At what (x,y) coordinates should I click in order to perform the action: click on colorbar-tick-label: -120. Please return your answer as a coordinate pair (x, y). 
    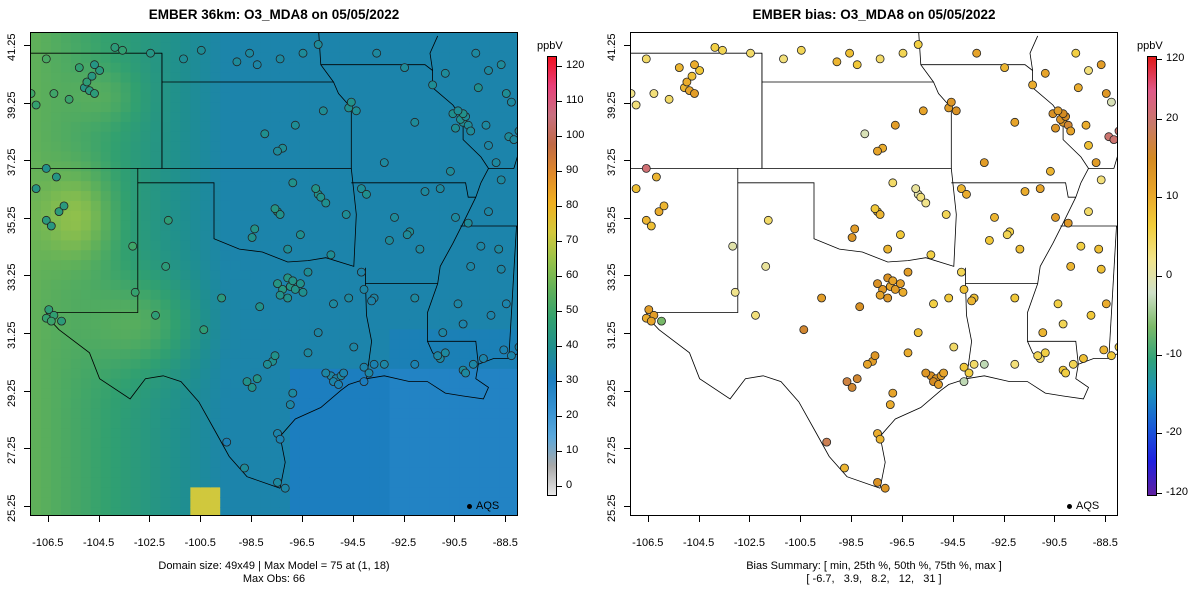
    Looking at the image, I should click on (1177, 492).